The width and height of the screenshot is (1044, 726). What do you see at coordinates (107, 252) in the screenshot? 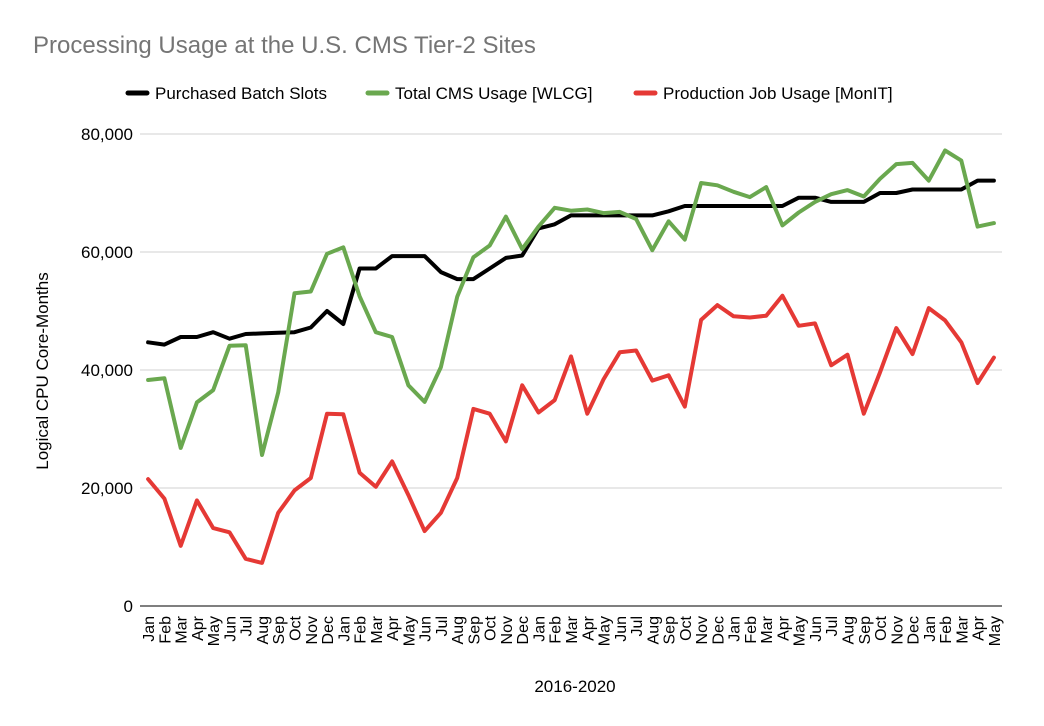
I see `y-tick-label: 60,000` at bounding box center [107, 252].